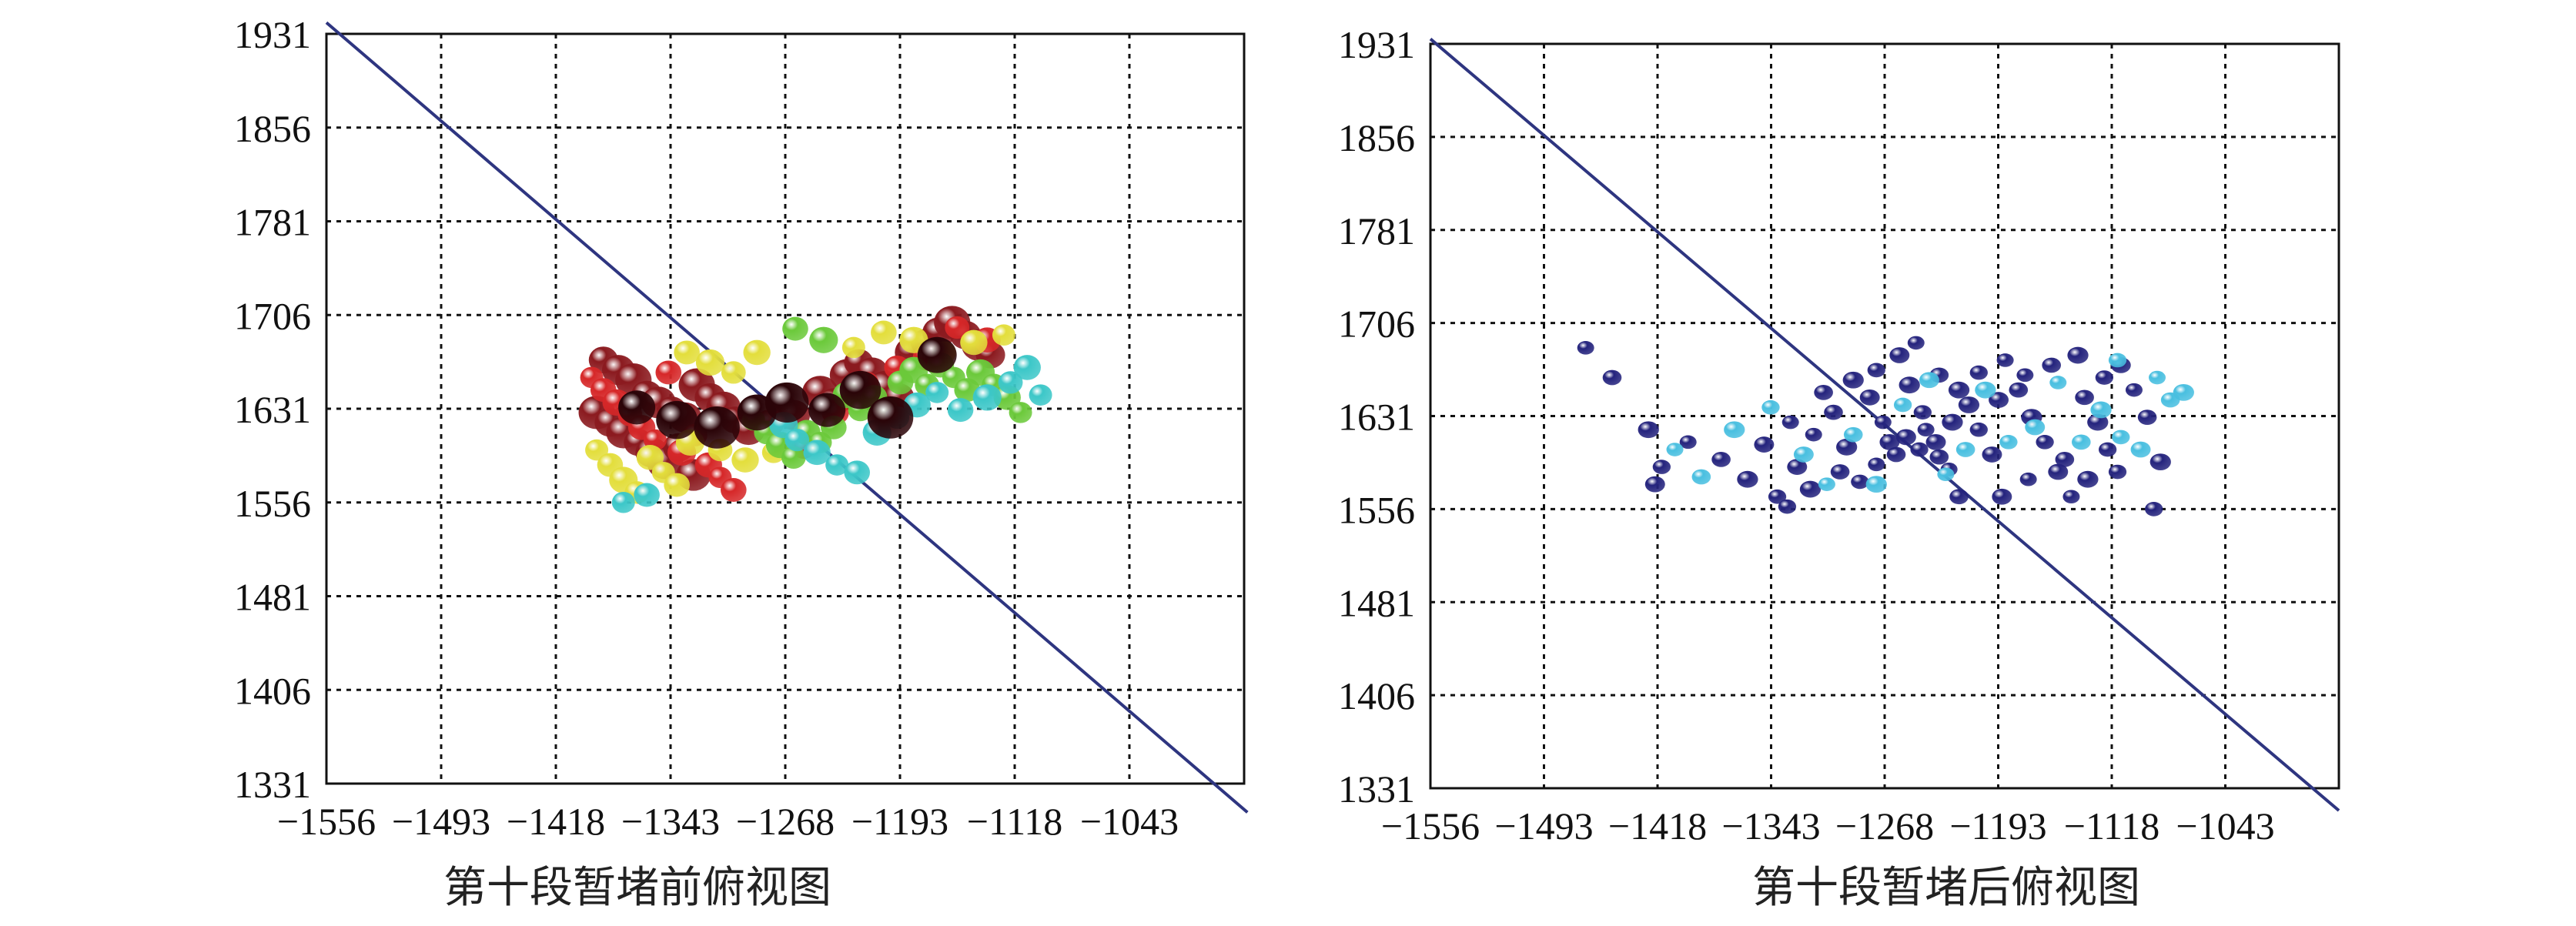 This screenshot has height=926, width=2576. What do you see at coordinates (1657, 825) in the screenshot?
I see `x-tick-label: −1418` at bounding box center [1657, 825].